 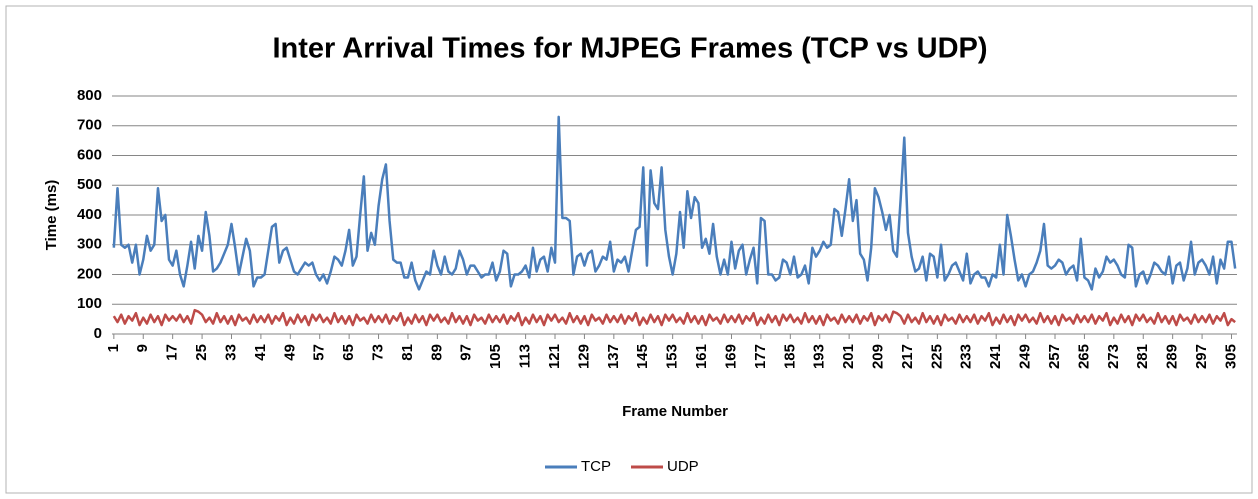 What do you see at coordinates (819, 356) in the screenshot?
I see `x-tick-label: 193` at bounding box center [819, 356].